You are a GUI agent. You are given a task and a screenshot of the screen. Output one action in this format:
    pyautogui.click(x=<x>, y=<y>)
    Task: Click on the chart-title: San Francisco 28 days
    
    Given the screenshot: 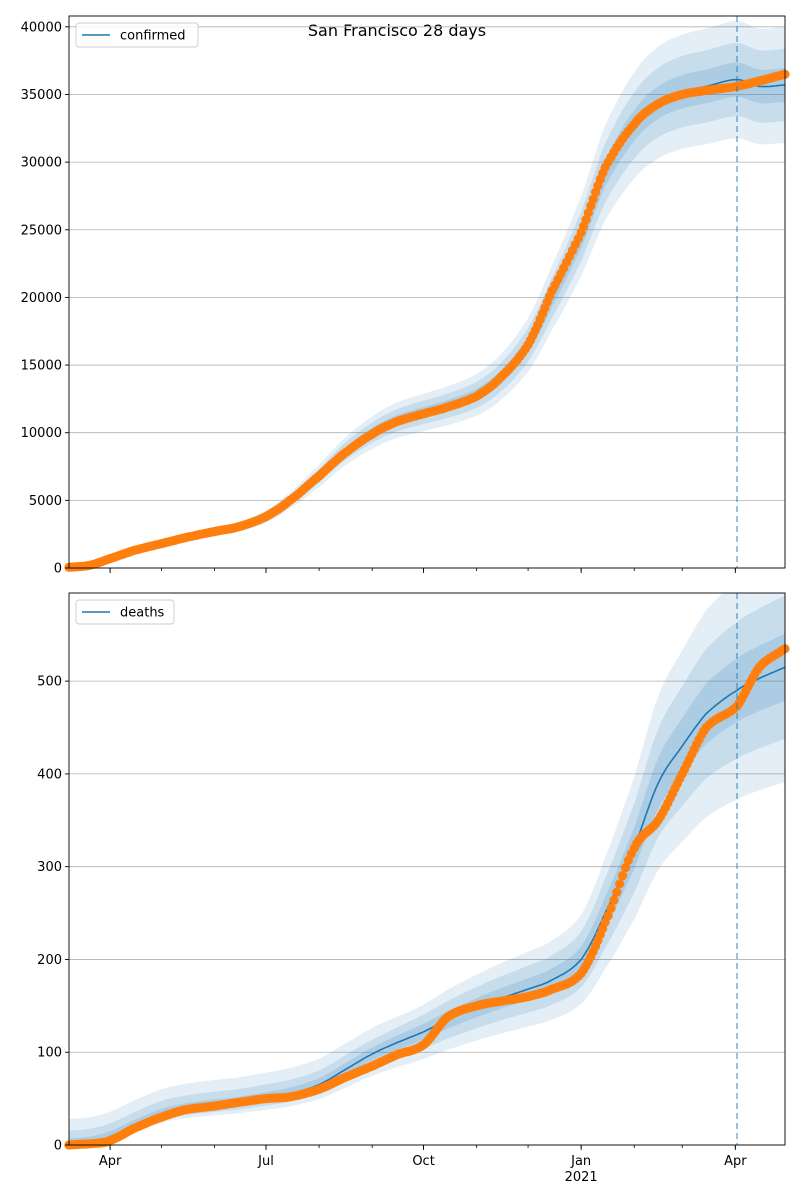 What is the action you would take?
    pyautogui.click(x=397, y=30)
    